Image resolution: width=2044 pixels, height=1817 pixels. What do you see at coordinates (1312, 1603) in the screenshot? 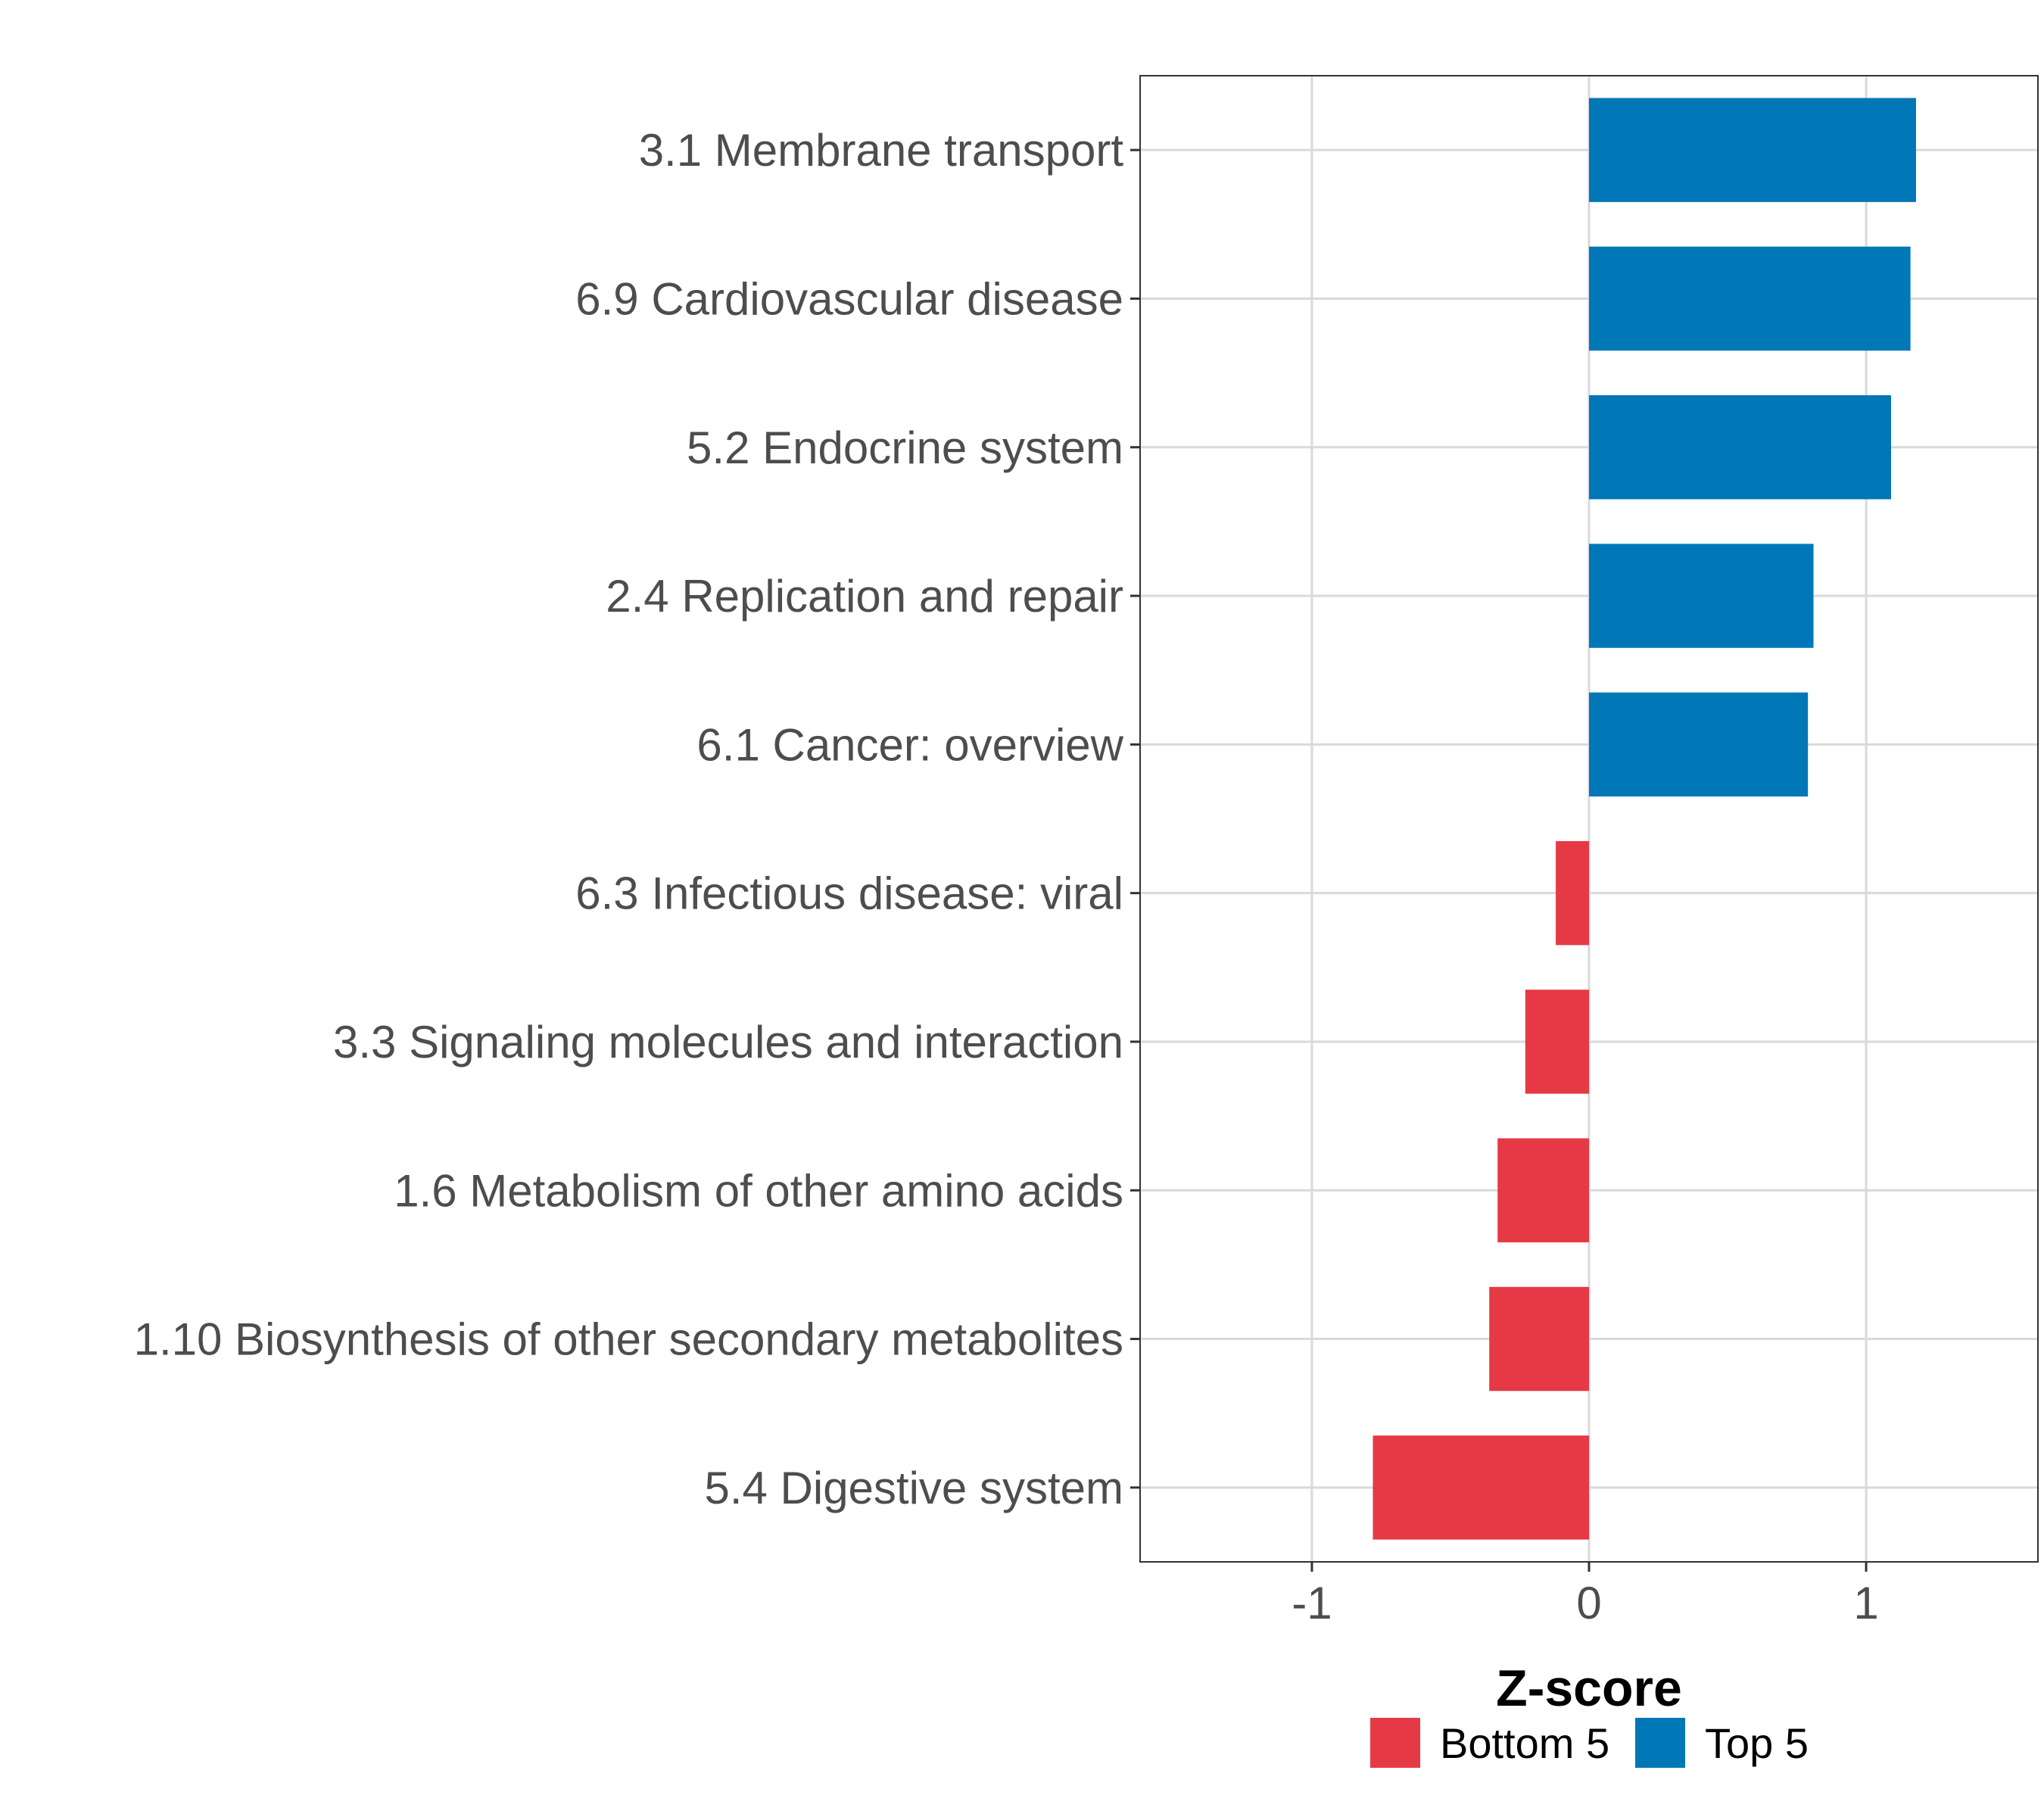
I see `x-tick-label: -1` at bounding box center [1312, 1603].